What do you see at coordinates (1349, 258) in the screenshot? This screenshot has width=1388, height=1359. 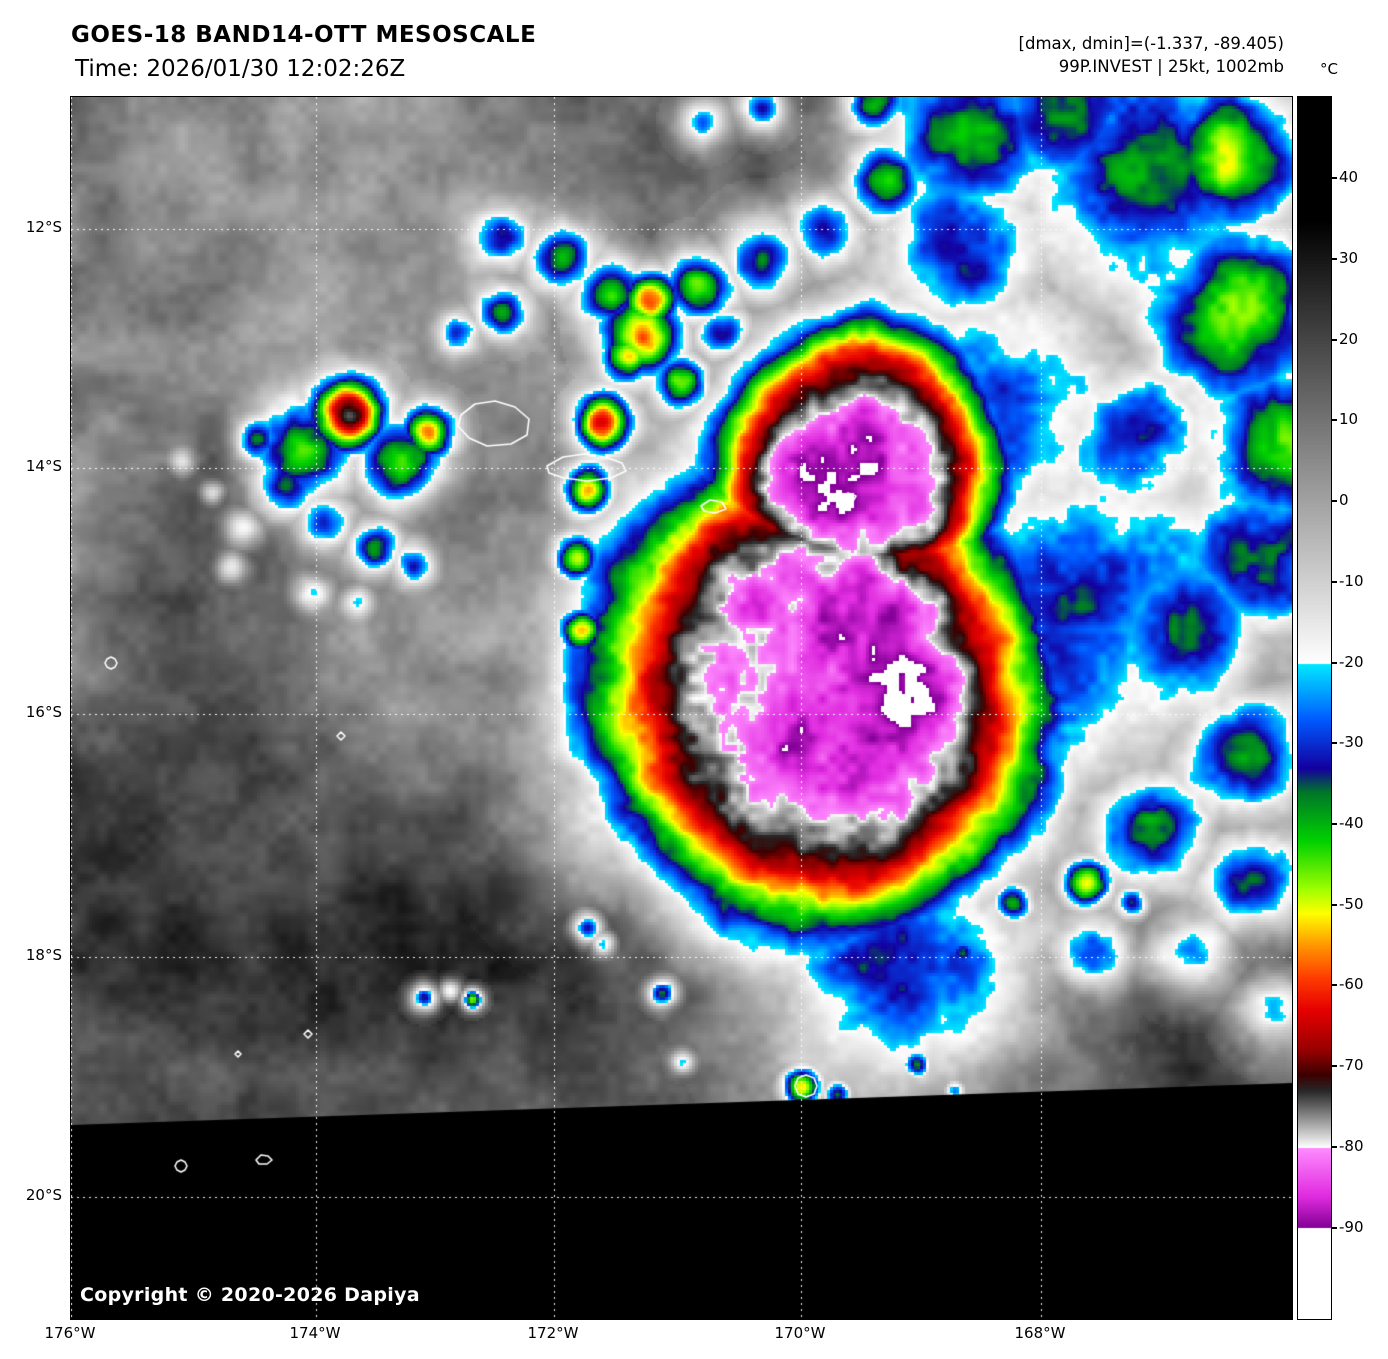 I see `colorbar-tick-label: 30` at bounding box center [1349, 258].